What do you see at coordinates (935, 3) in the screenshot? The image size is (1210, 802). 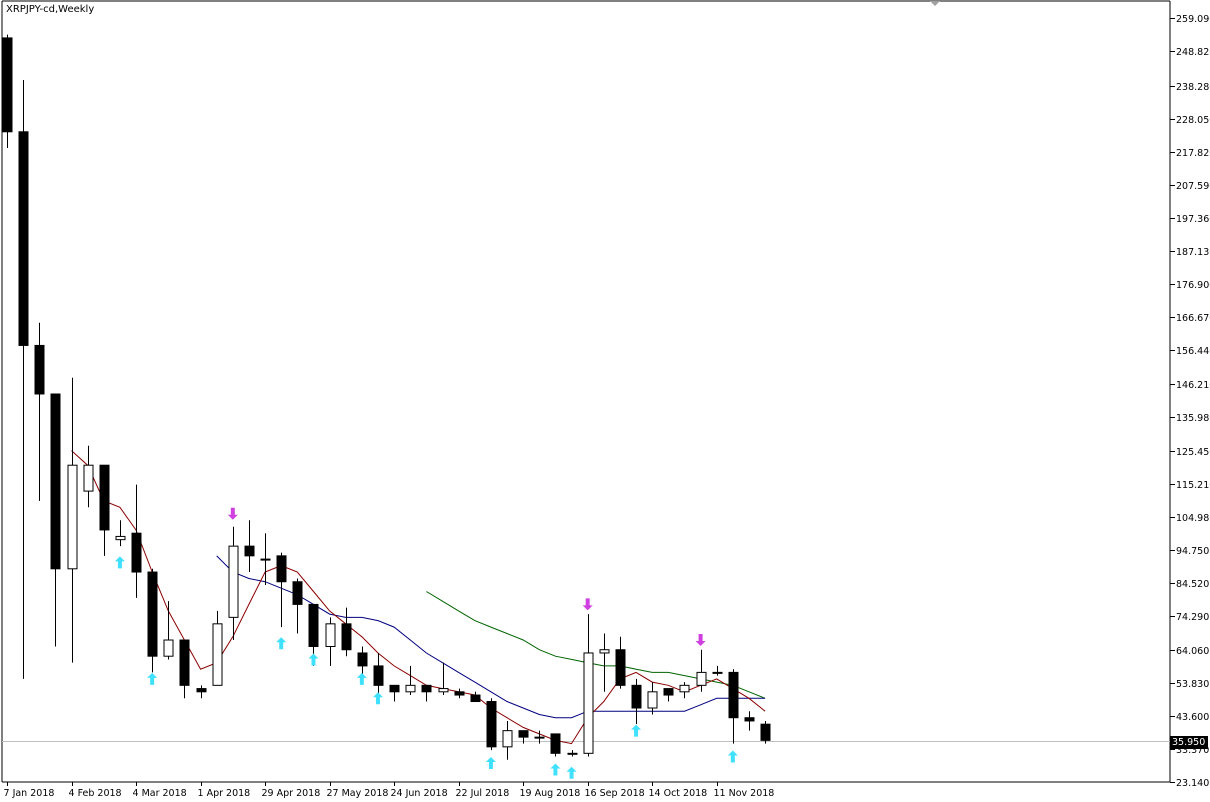 I see `scroll-marker-icon` at bounding box center [935, 3].